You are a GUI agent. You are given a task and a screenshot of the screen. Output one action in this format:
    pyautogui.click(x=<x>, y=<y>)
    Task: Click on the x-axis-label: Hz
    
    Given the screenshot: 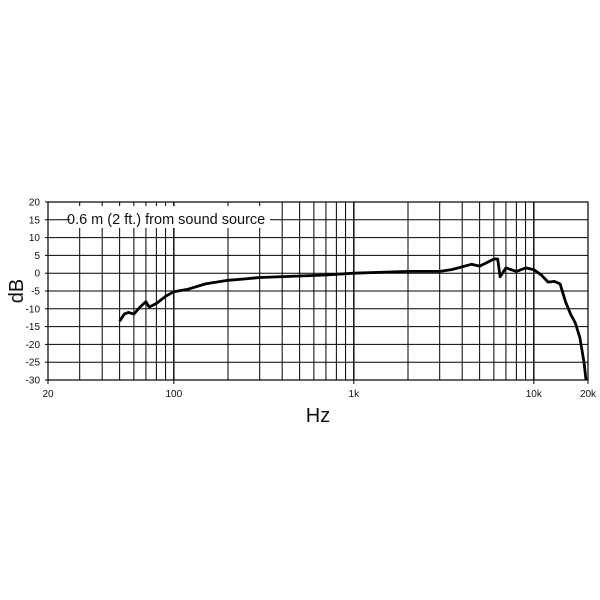 What is the action you would take?
    pyautogui.click(x=318, y=416)
    